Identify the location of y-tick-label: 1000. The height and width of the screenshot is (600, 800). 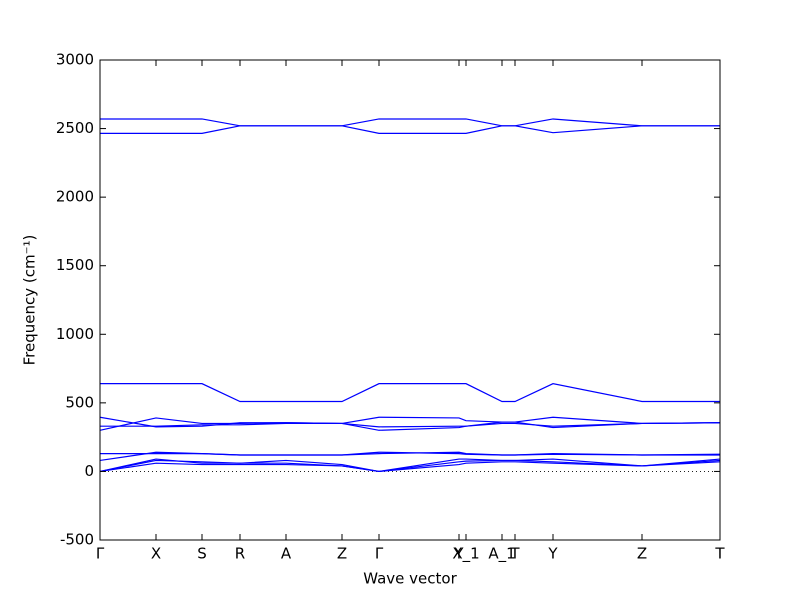
(75, 334).